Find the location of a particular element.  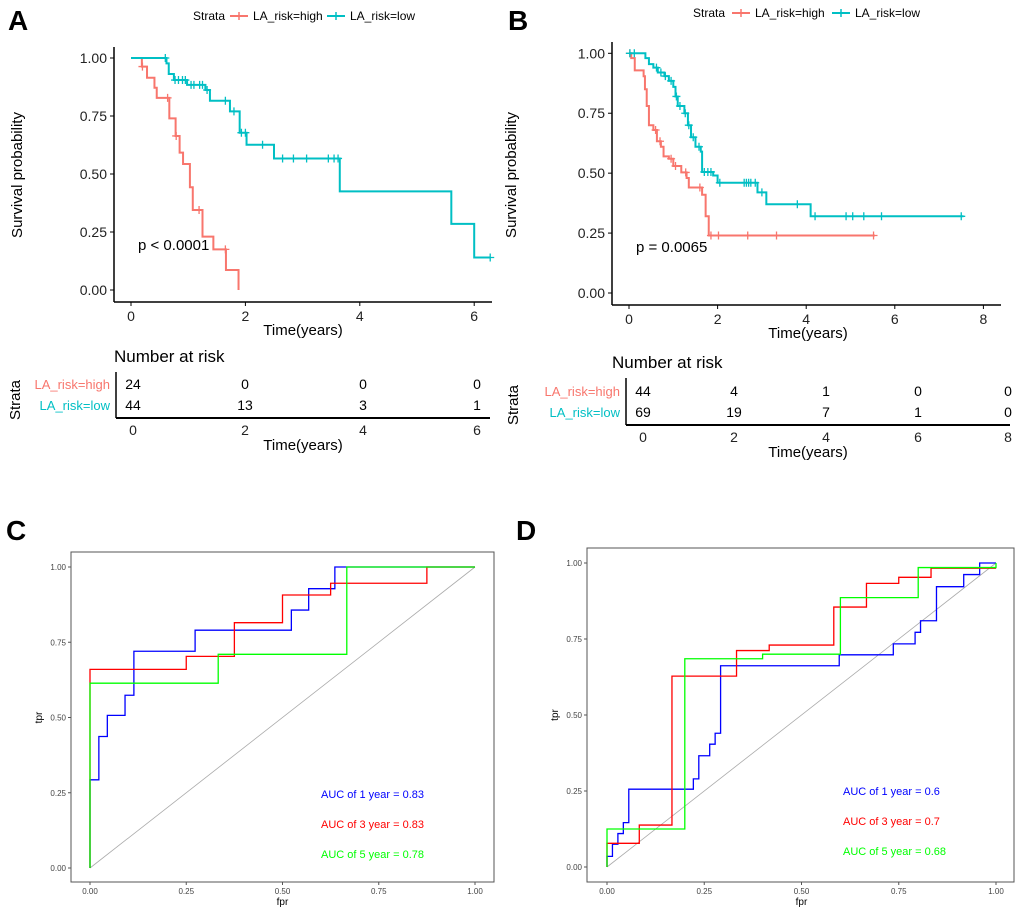

risk-x-tick-label: 6 is located at coordinates (918, 437).